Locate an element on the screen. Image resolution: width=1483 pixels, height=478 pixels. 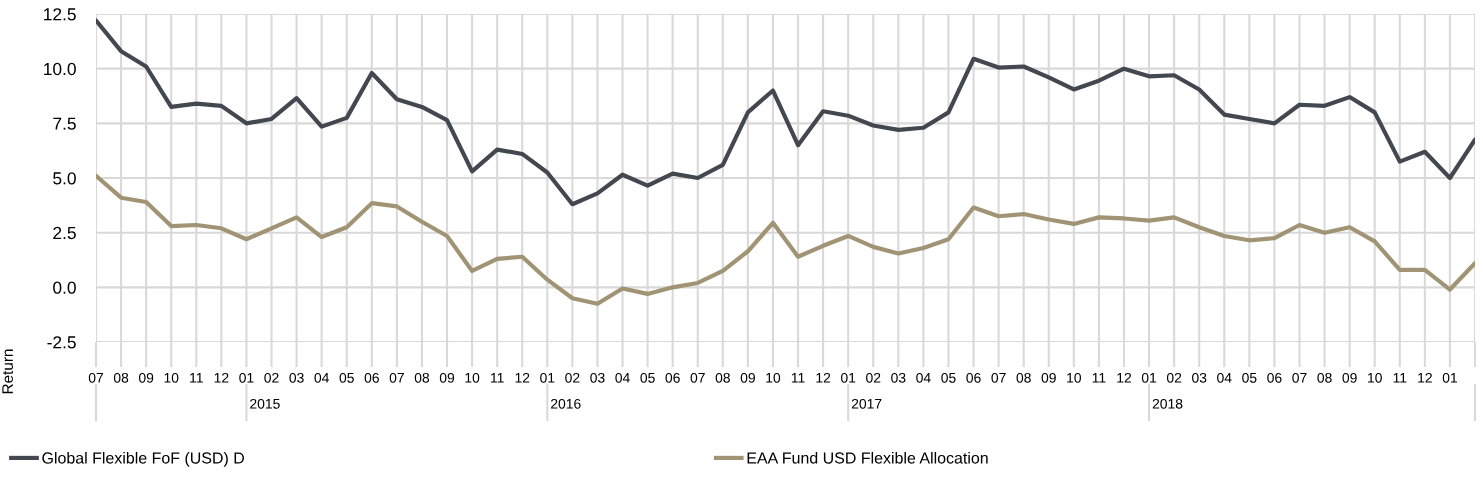
y-tick-label: 7.5 is located at coordinates (64, 123).